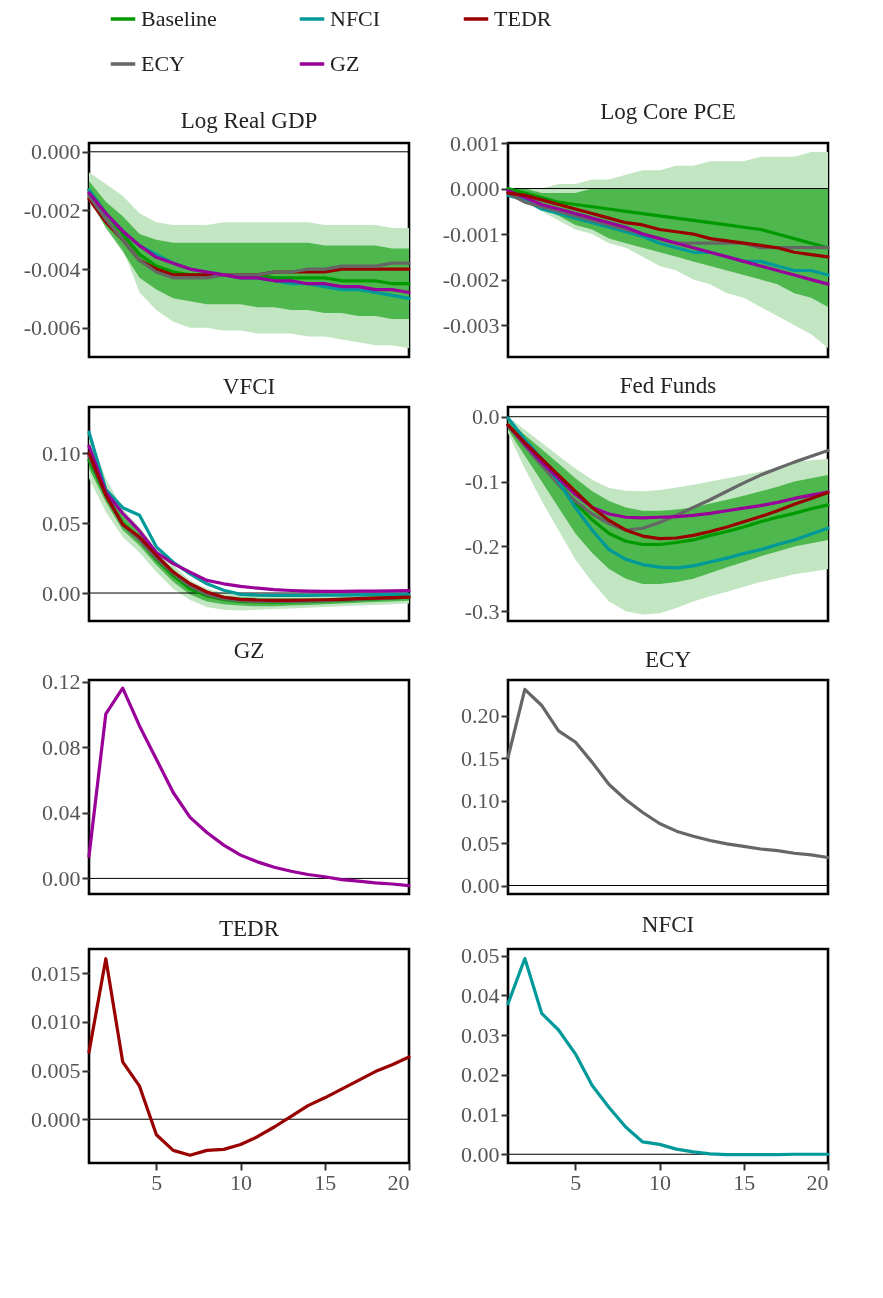 This screenshot has height=1298, width=883. I want to click on legend-label: TEDR, so click(523, 18).